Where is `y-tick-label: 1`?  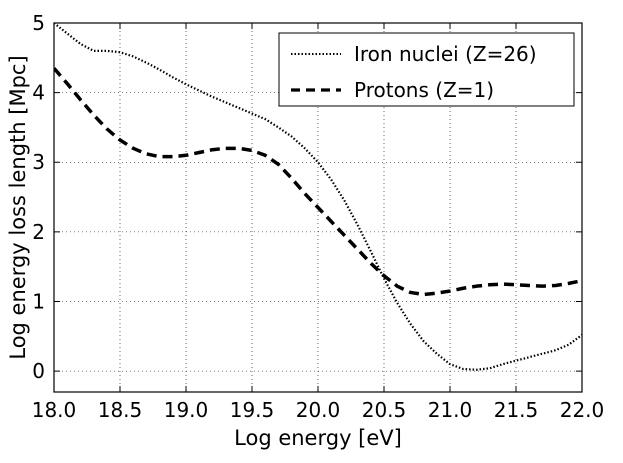
y-tick-label: 1 is located at coordinates (38, 301).